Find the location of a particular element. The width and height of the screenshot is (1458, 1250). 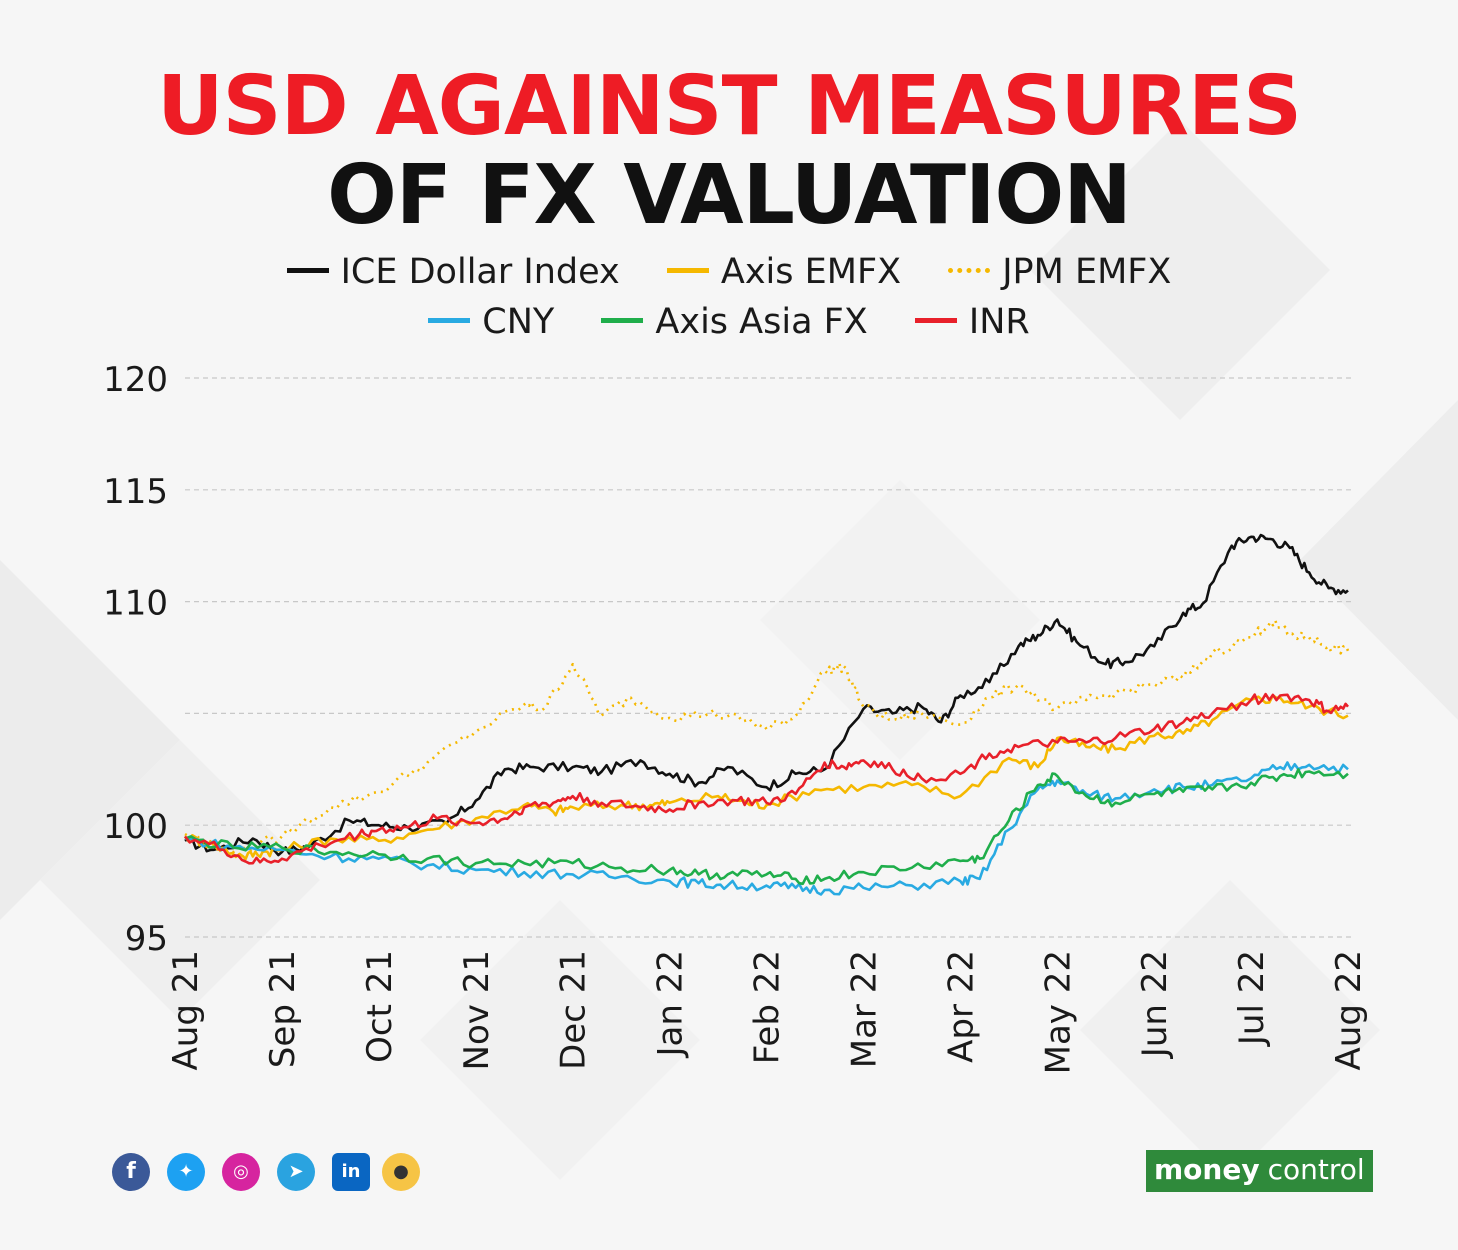

title-block: USD AGAINST MEASURES OF FX VALUATION is located at coordinates (729, 151).